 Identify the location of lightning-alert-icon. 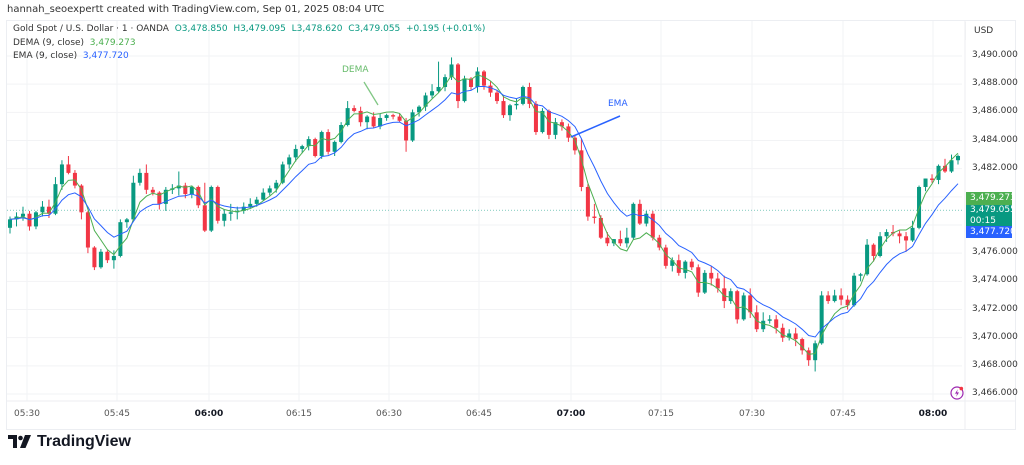
(957, 393).